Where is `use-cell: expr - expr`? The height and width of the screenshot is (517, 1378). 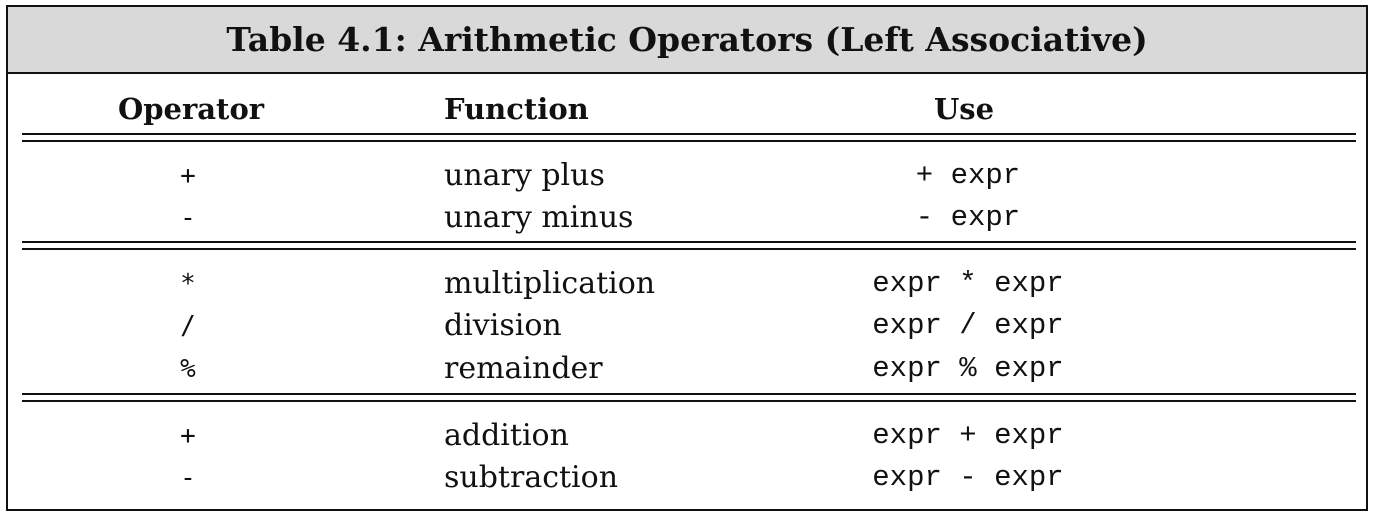
use-cell: expr - expr is located at coordinates (968, 477).